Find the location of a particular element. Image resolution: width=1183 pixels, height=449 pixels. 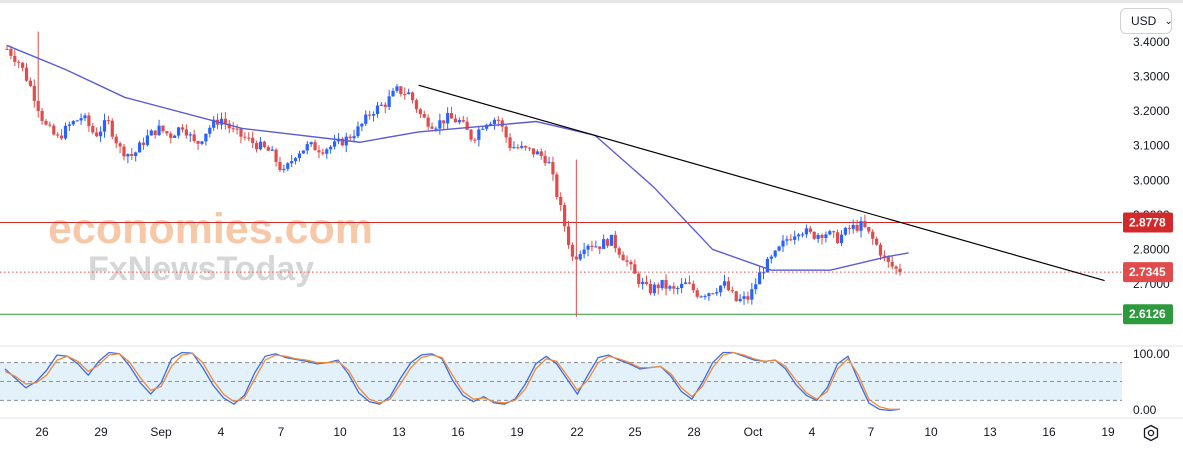

time-tick-label: 19 is located at coordinates (1108, 432).